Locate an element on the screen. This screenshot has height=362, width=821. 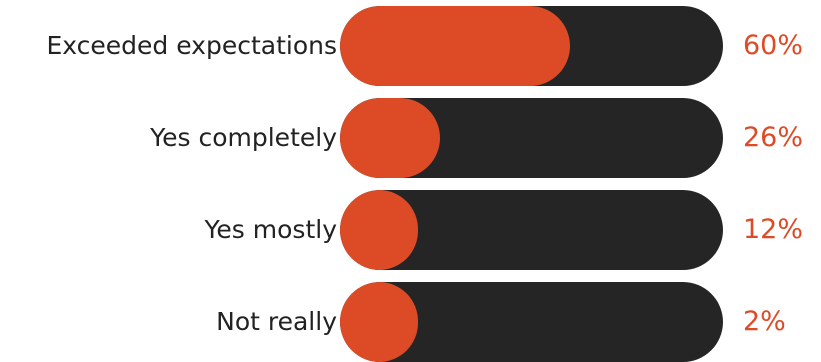
category-label: Not really is located at coordinates (276, 321).